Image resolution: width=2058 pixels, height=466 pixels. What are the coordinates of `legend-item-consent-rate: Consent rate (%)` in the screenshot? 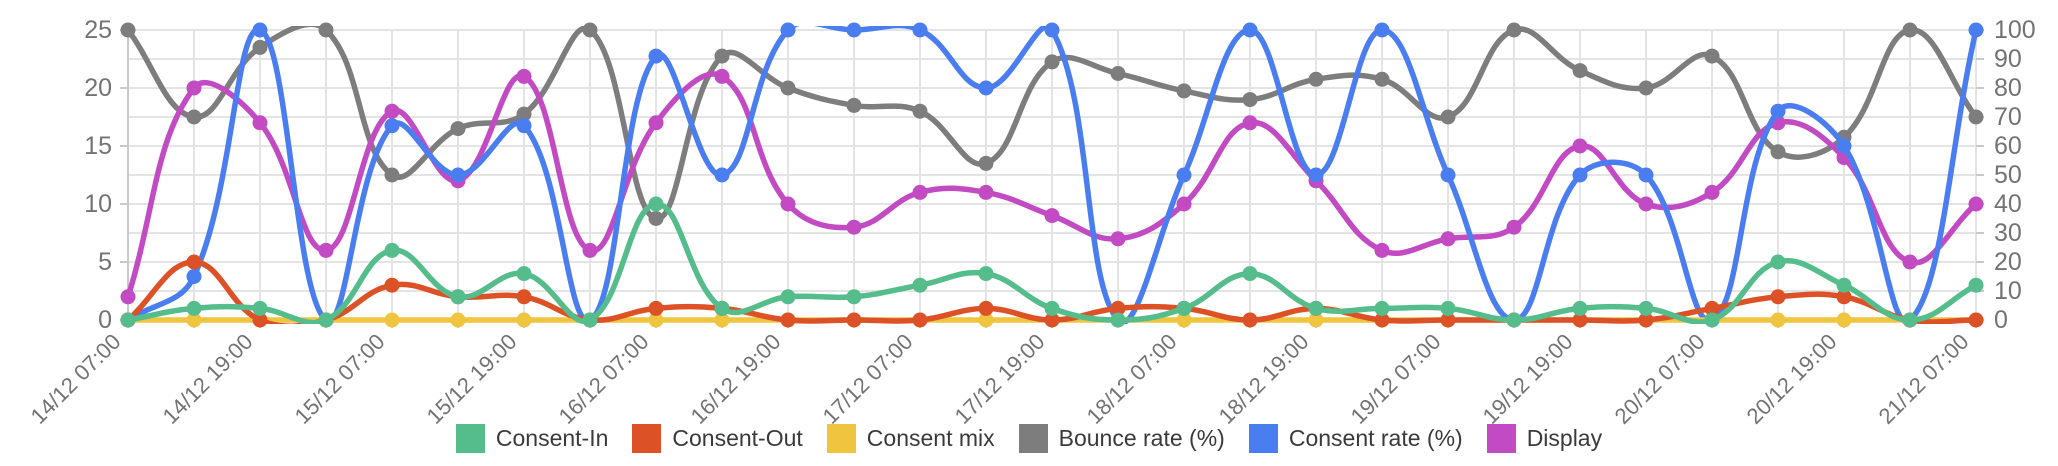 It's located at (1355, 438).